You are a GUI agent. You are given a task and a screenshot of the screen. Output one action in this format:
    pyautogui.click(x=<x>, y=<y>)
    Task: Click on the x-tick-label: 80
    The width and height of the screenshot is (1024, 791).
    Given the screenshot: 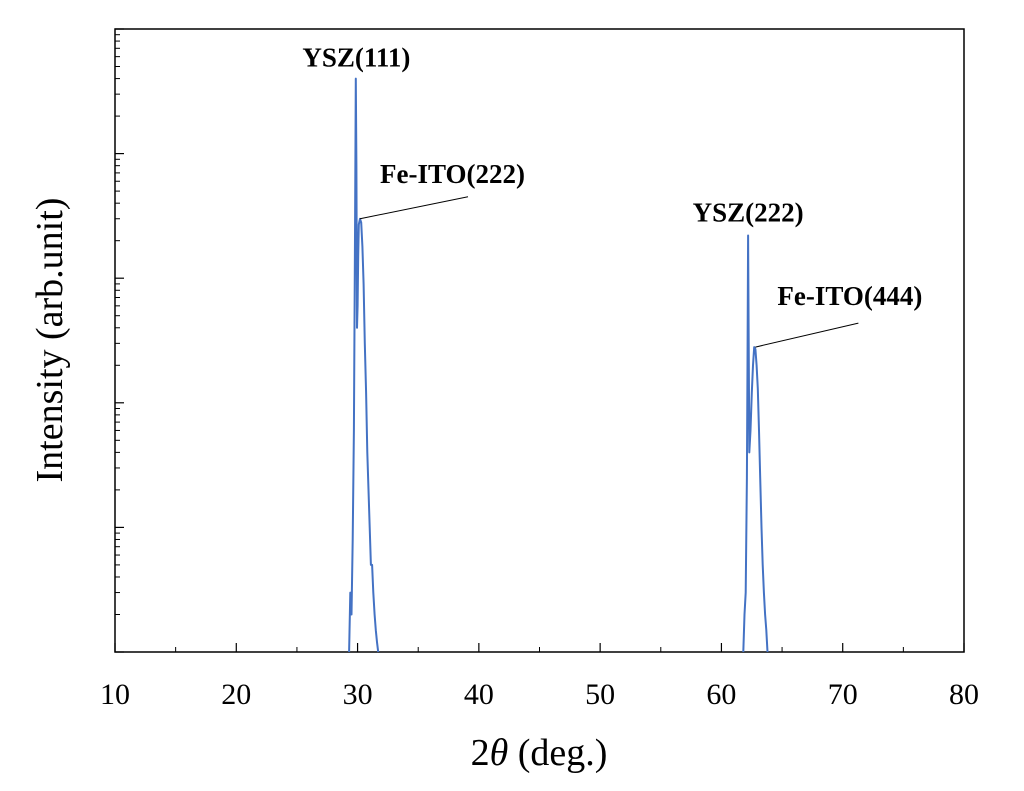 What is the action you would take?
    pyautogui.click(x=964, y=694)
    